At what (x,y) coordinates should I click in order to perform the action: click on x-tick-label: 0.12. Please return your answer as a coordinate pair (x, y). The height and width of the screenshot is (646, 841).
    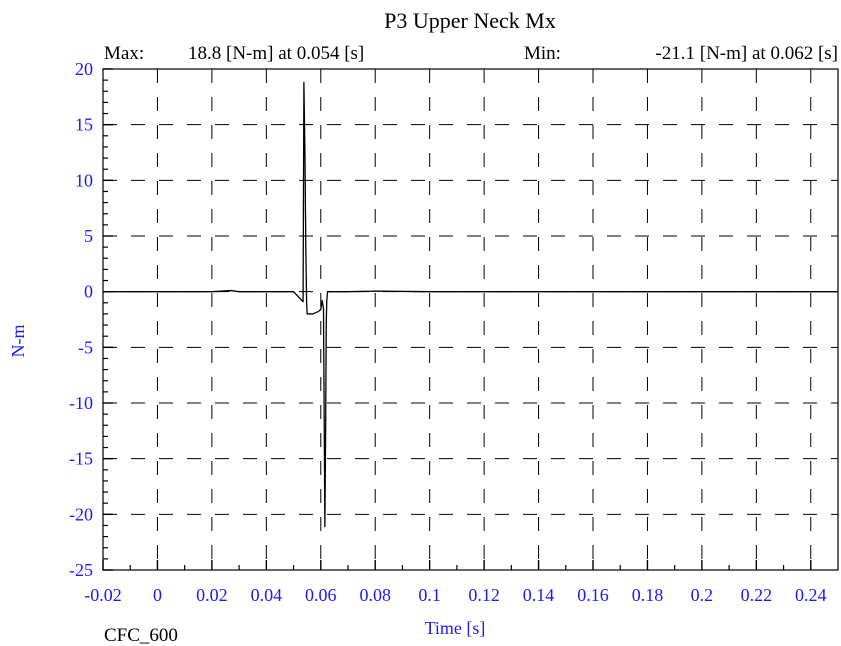
    Looking at the image, I should click on (484, 595).